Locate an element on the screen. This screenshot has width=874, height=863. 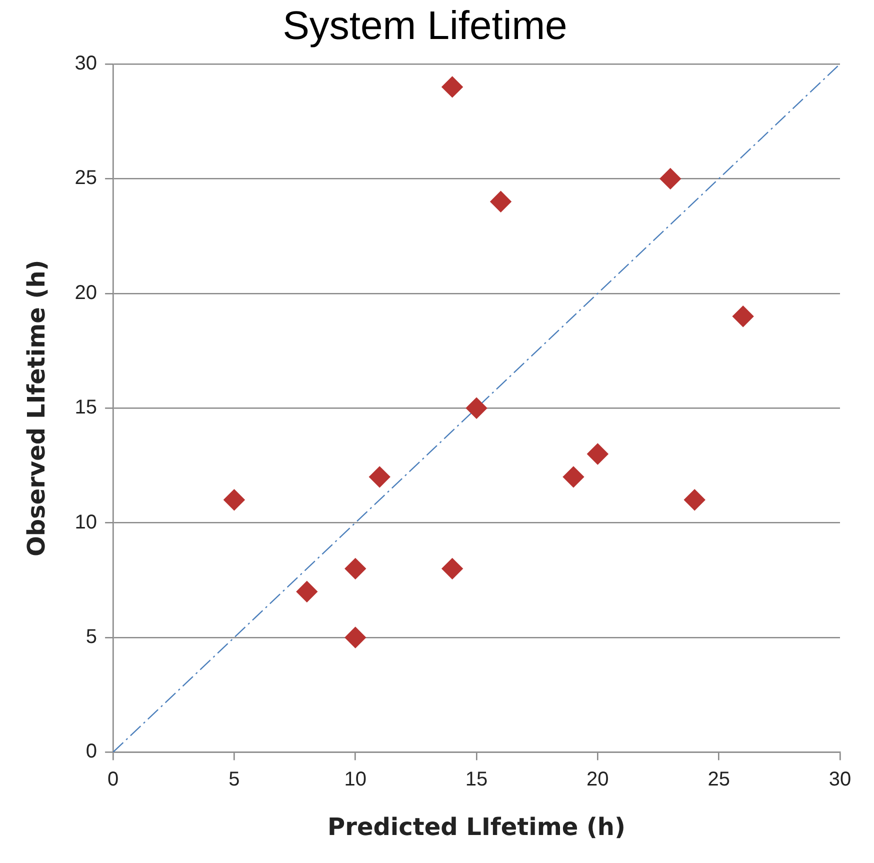
y-tick-label: 10 is located at coordinates (86, 522).